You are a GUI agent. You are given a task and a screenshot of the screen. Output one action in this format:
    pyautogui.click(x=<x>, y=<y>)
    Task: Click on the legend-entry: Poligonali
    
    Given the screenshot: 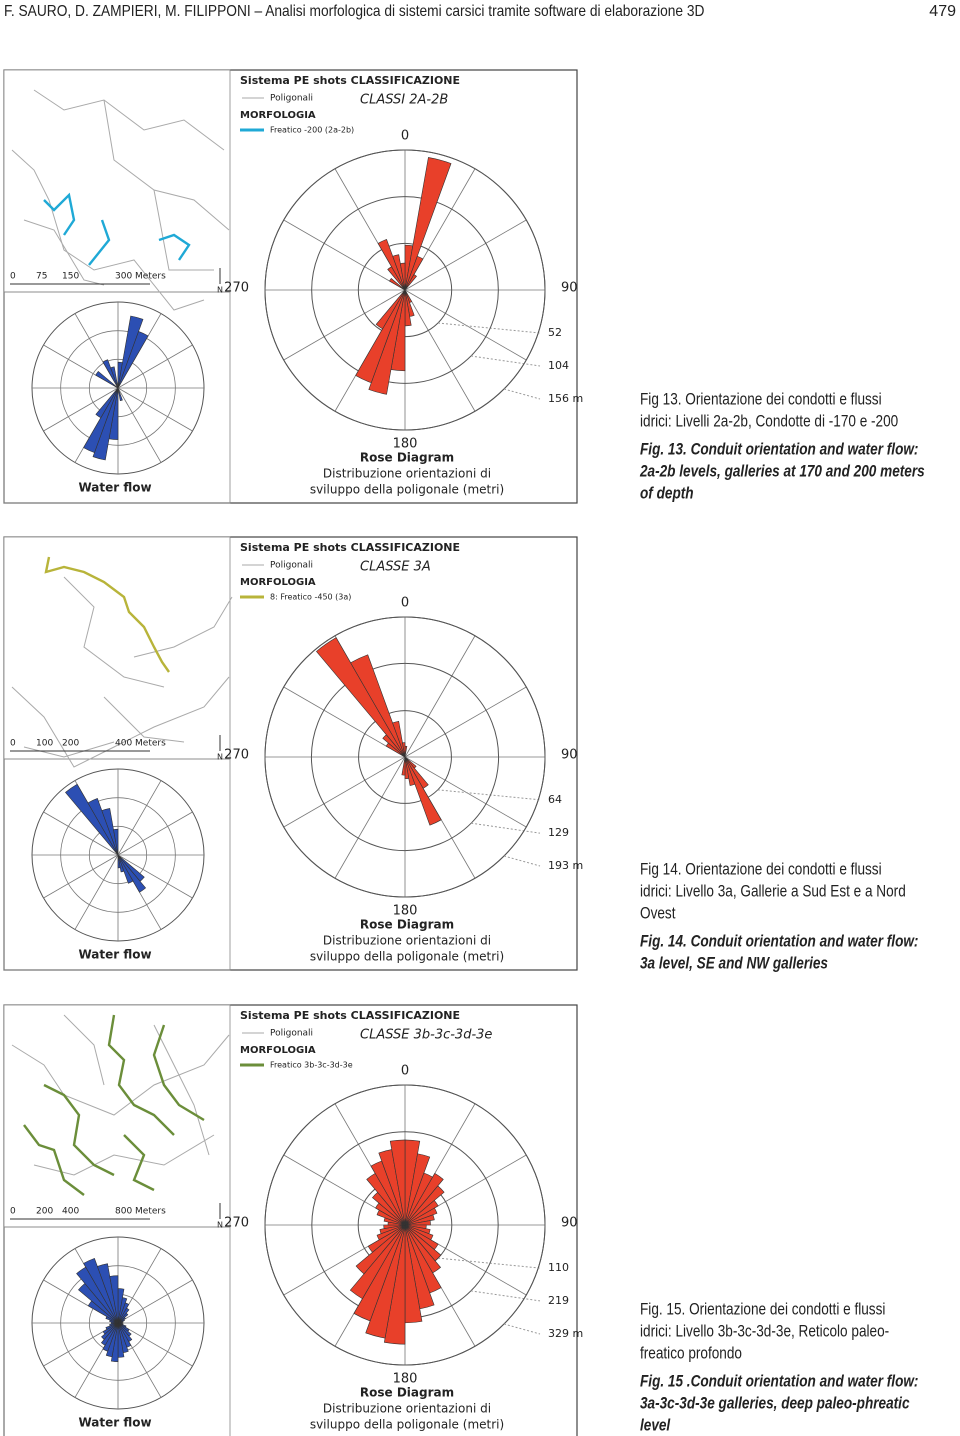 What is the action you would take?
    pyautogui.click(x=291, y=99)
    